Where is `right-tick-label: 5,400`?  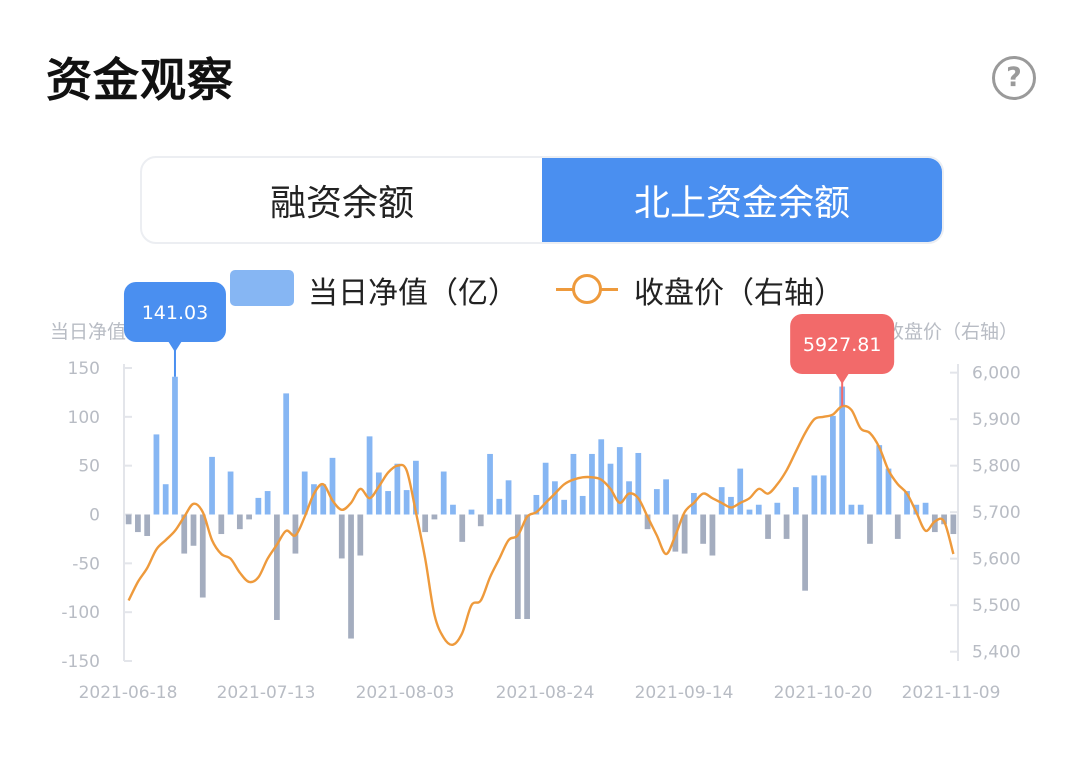 right-tick-label: 5,400 is located at coordinates (996, 653).